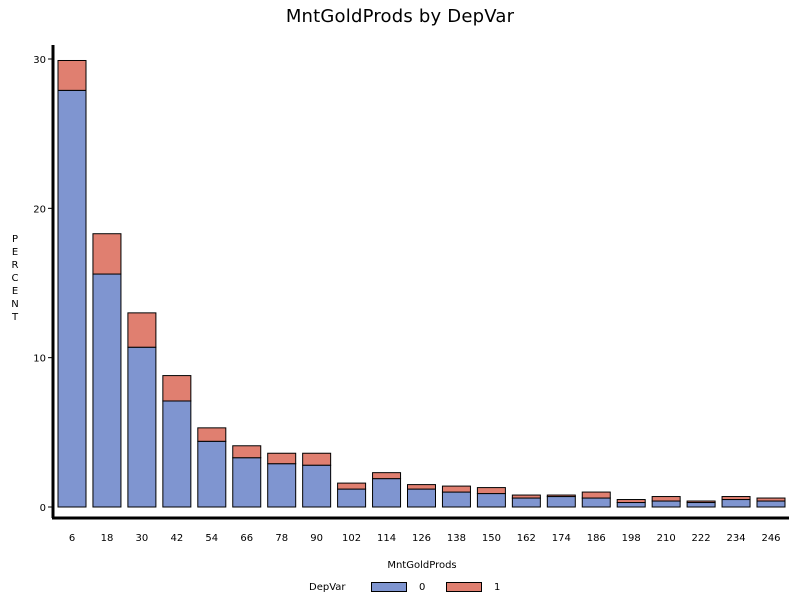  Describe the element at coordinates (736, 538) in the screenshot. I see `x-tick-label: 234` at that location.